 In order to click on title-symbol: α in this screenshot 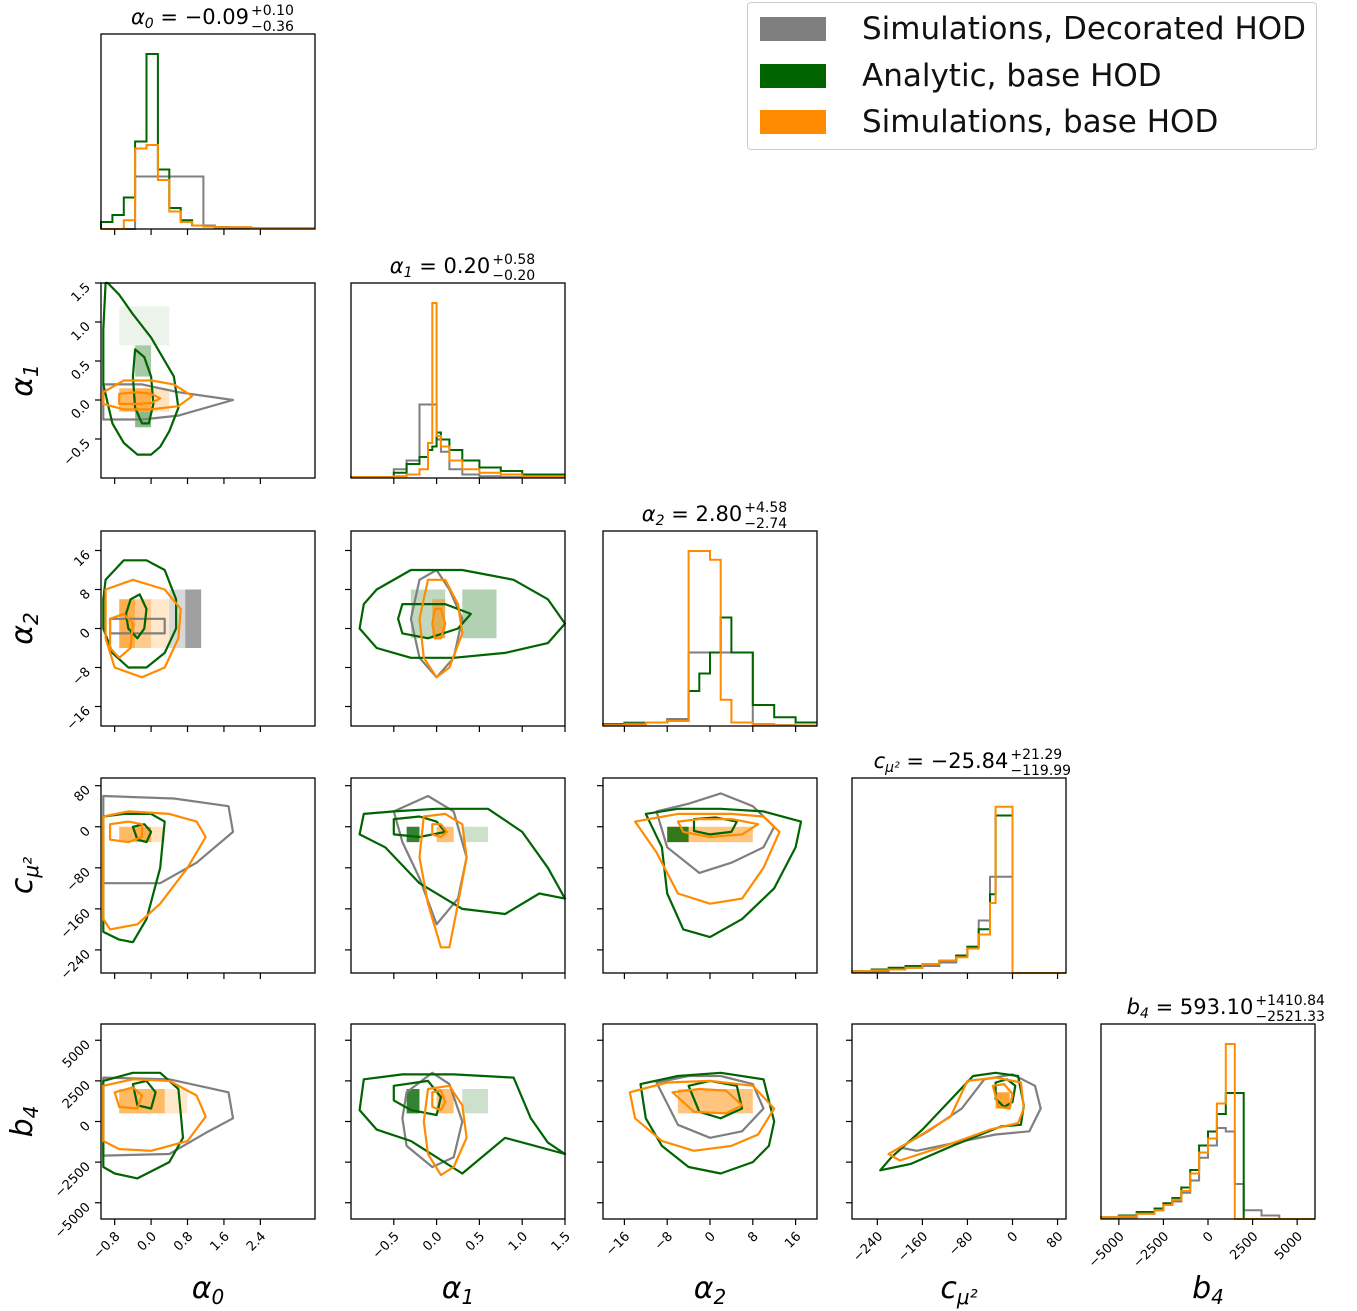, I will do `click(138, 17)`.